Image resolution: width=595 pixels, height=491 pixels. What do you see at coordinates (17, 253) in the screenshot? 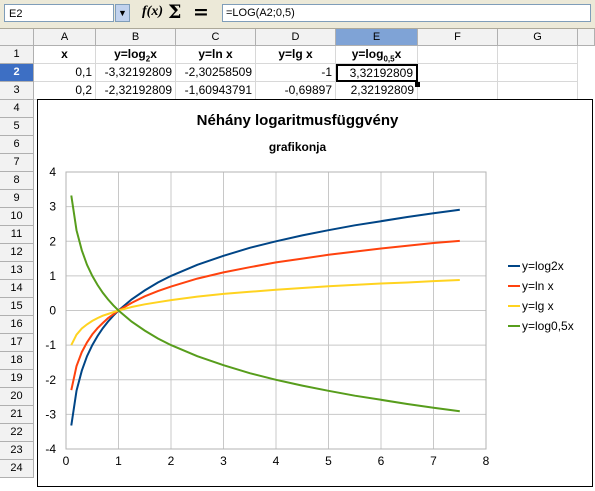
I see `row-header-12: 12` at bounding box center [17, 253].